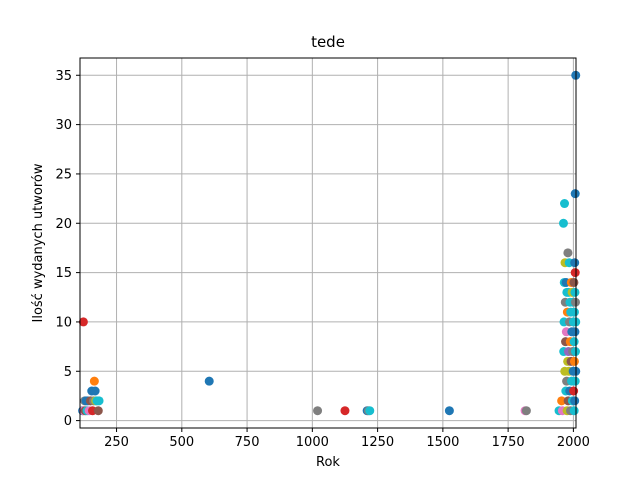 The height and width of the screenshot is (480, 640). What do you see at coordinates (63, 76) in the screenshot?
I see `y-tick-label: 35` at bounding box center [63, 76].